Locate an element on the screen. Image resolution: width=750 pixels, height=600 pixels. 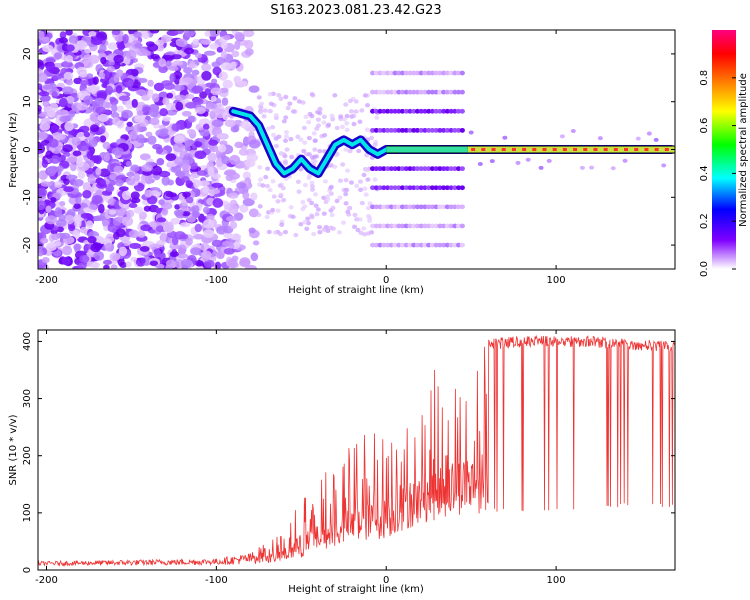
spectrogram-y-tick-label: -20 is located at coordinates (27, 245).